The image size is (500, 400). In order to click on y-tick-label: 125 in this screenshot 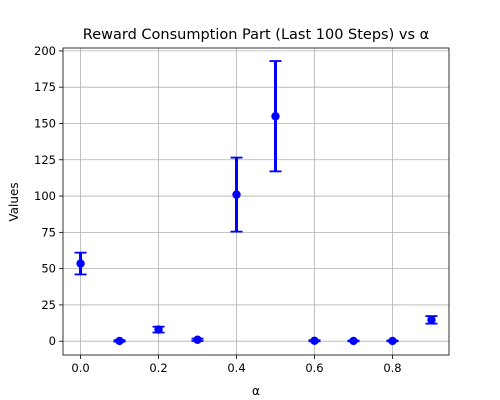, I will do `click(45, 160)`.